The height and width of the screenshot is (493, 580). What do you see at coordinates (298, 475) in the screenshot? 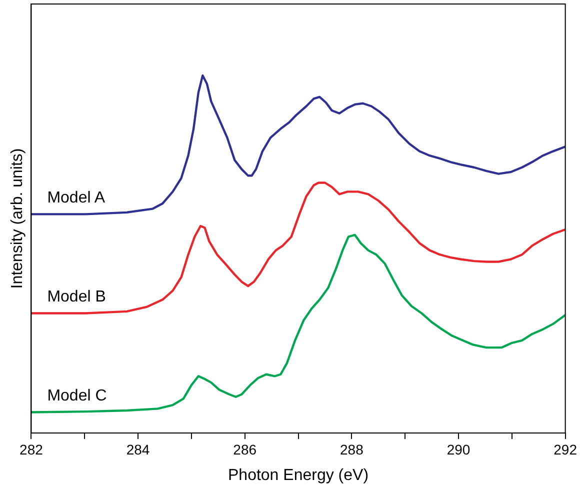
I see `x-axis-title: Photon Energy (eV)` at bounding box center [298, 475].